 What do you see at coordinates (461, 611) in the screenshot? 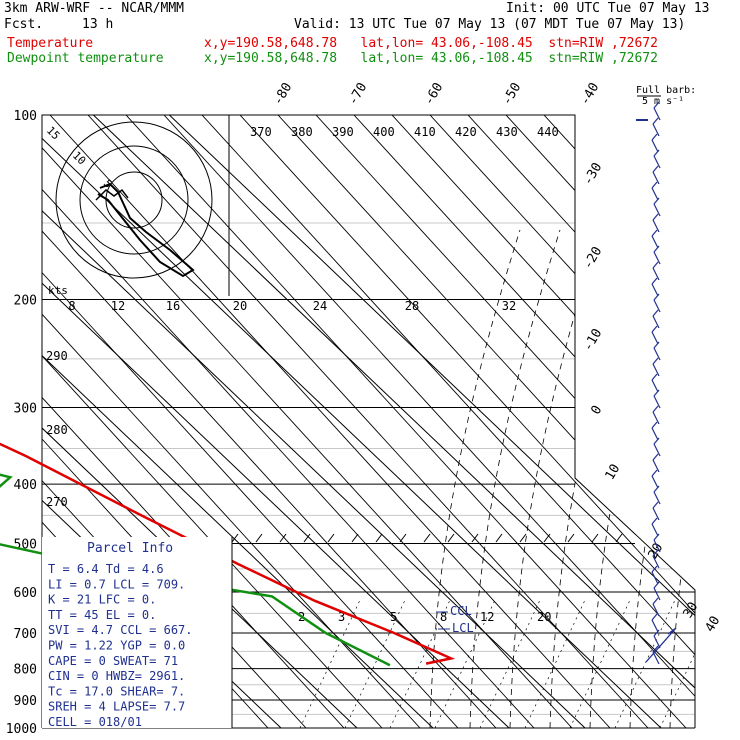
I see `ccl-marker: CCL` at bounding box center [461, 611].